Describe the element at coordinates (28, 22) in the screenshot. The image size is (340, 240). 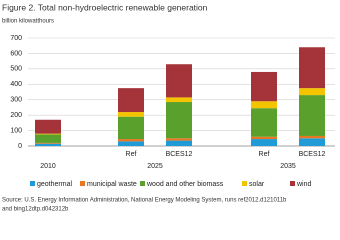
I see `y-axis-label: billion kilowatthours` at that location.